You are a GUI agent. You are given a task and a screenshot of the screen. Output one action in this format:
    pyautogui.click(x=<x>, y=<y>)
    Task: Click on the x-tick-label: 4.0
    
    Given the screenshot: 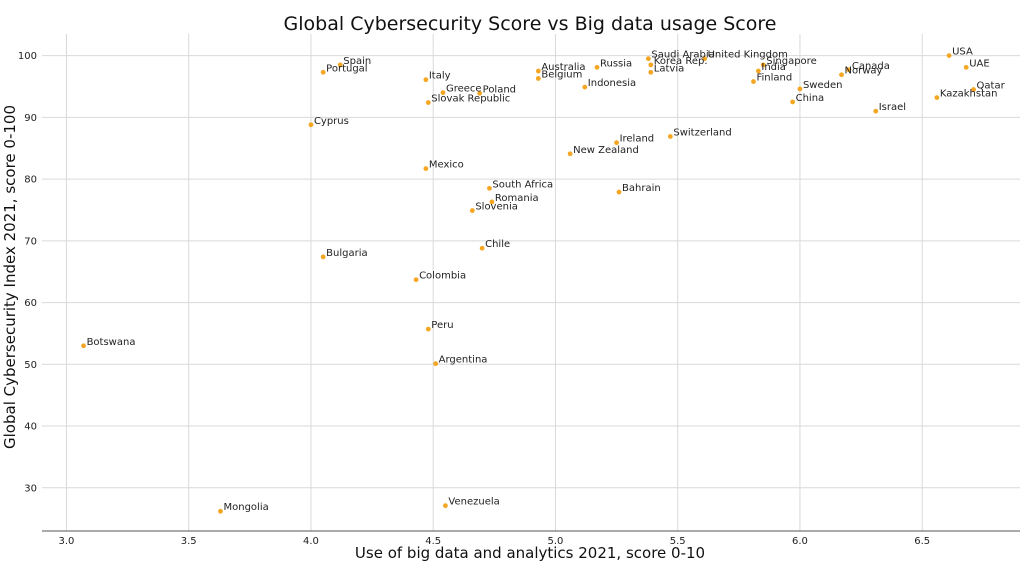 What is the action you would take?
    pyautogui.click(x=311, y=541)
    